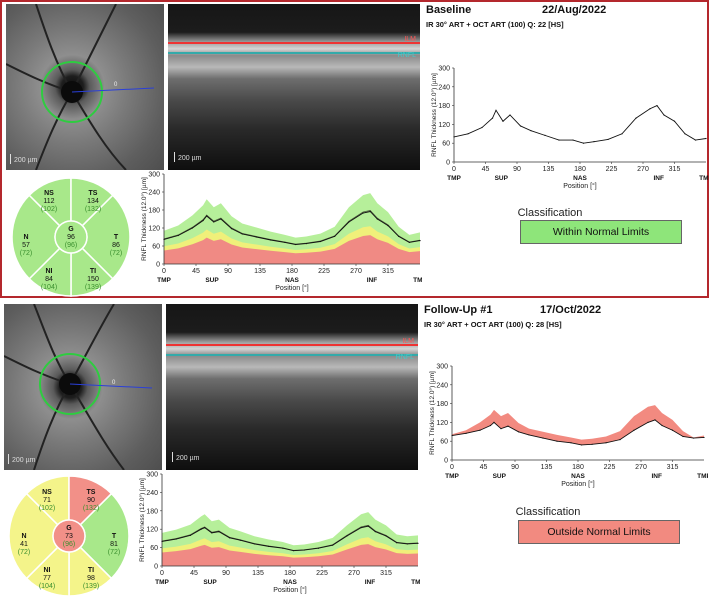 This screenshot has width=709, height=600. Describe the element at coordinates (116, 253) in the screenshot. I see `sector-ref: (72)` at that location.